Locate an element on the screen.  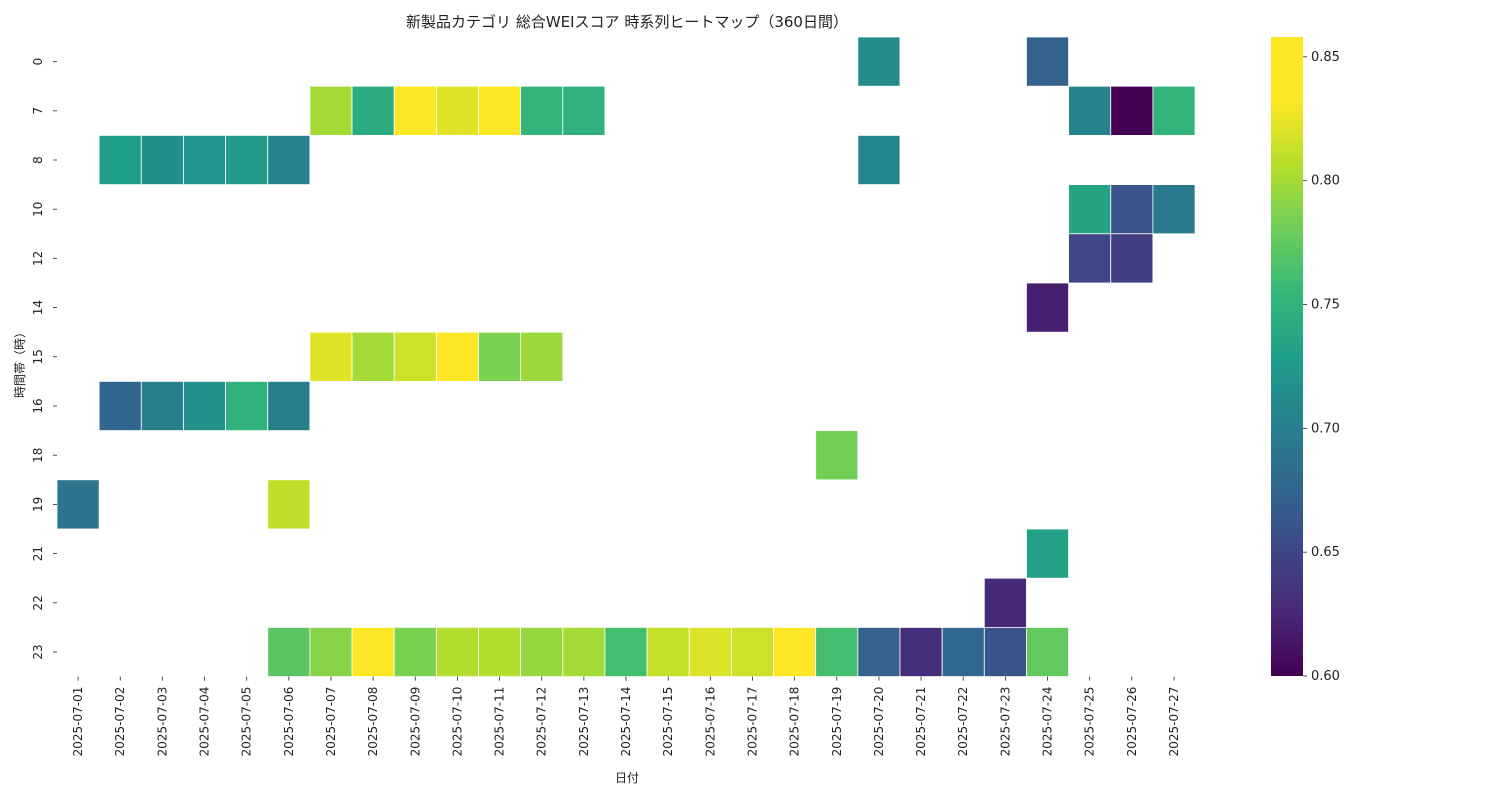
colorbar-tick-label: 0.60 is located at coordinates (1325, 676).